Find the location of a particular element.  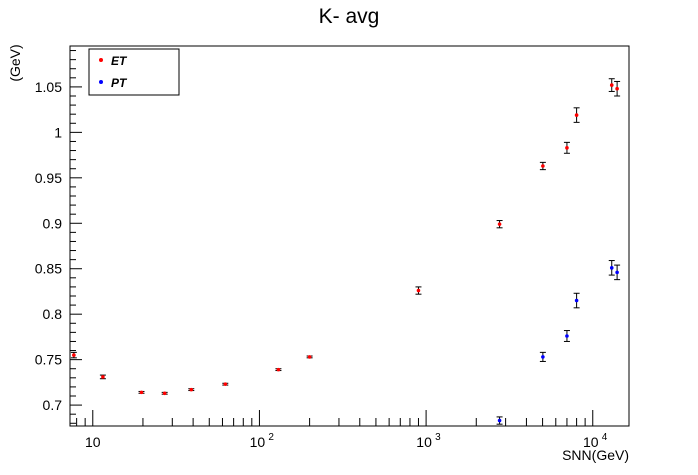

y-tick-label: 0.9 is located at coordinates (53, 223).